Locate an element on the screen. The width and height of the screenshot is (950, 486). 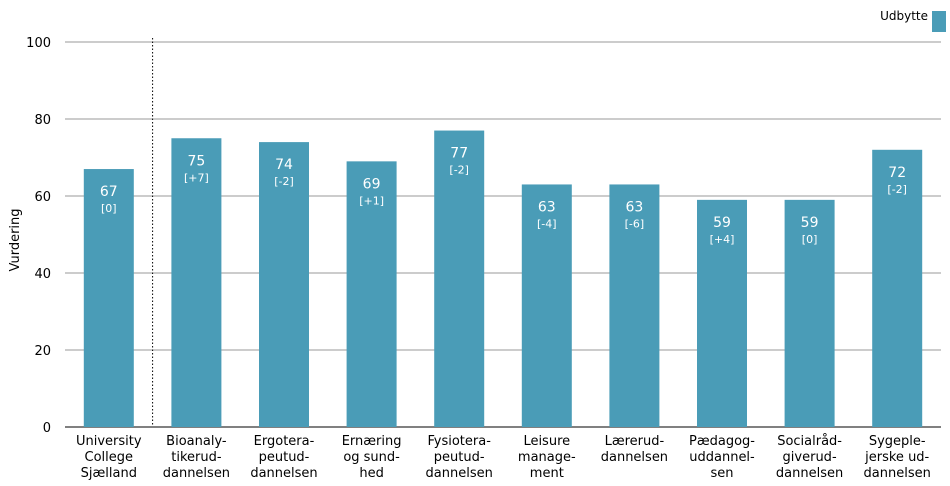
y-tick-label: 0 is located at coordinates (47, 428).